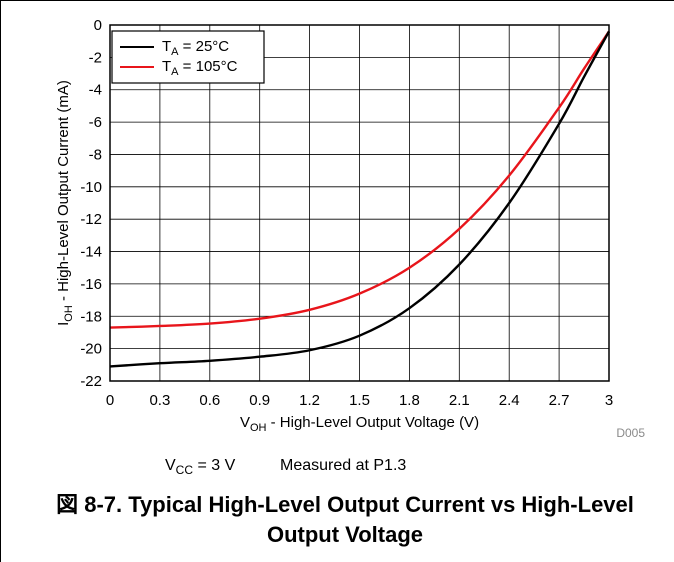 The image size is (674, 562). I want to click on condition-vcc: VCC = 3 V, so click(200, 467).